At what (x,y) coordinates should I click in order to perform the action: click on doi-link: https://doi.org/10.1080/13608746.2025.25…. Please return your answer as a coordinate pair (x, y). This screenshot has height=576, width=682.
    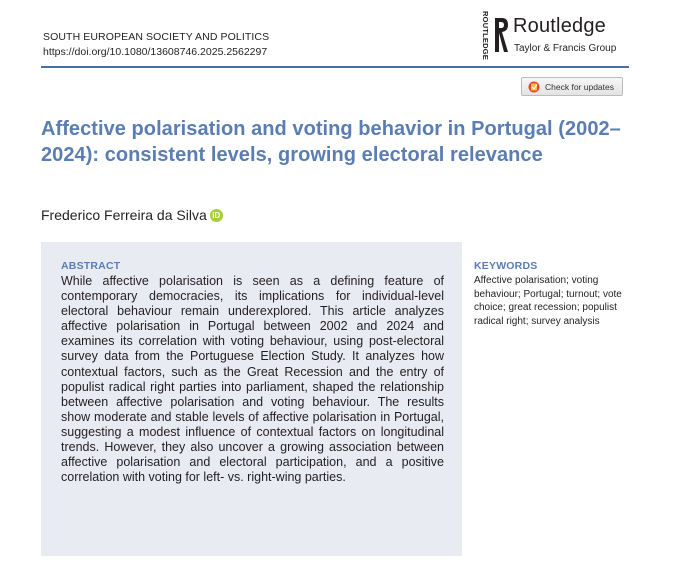
    Looking at the image, I should click on (155, 52).